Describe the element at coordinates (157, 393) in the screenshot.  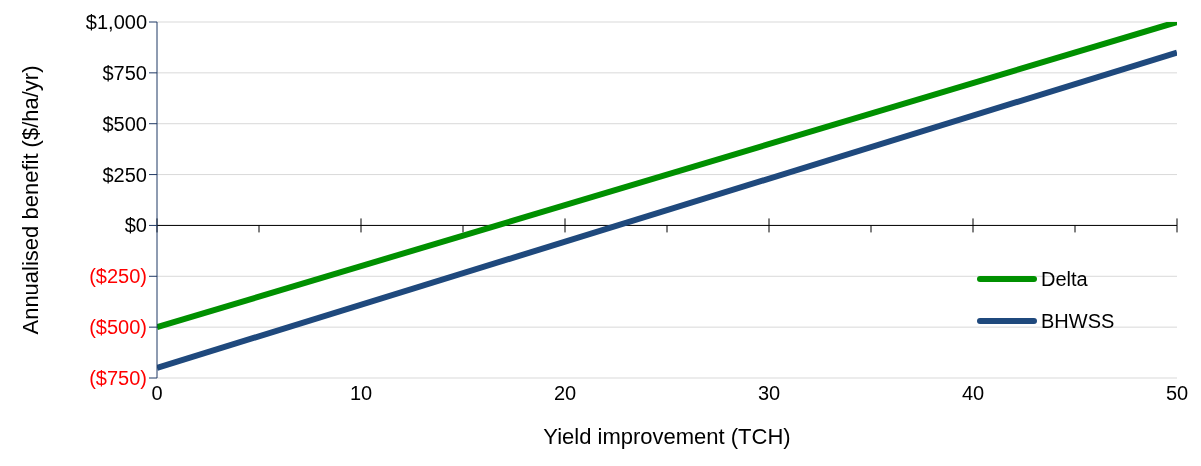
I see `x-tick-label: 0` at that location.